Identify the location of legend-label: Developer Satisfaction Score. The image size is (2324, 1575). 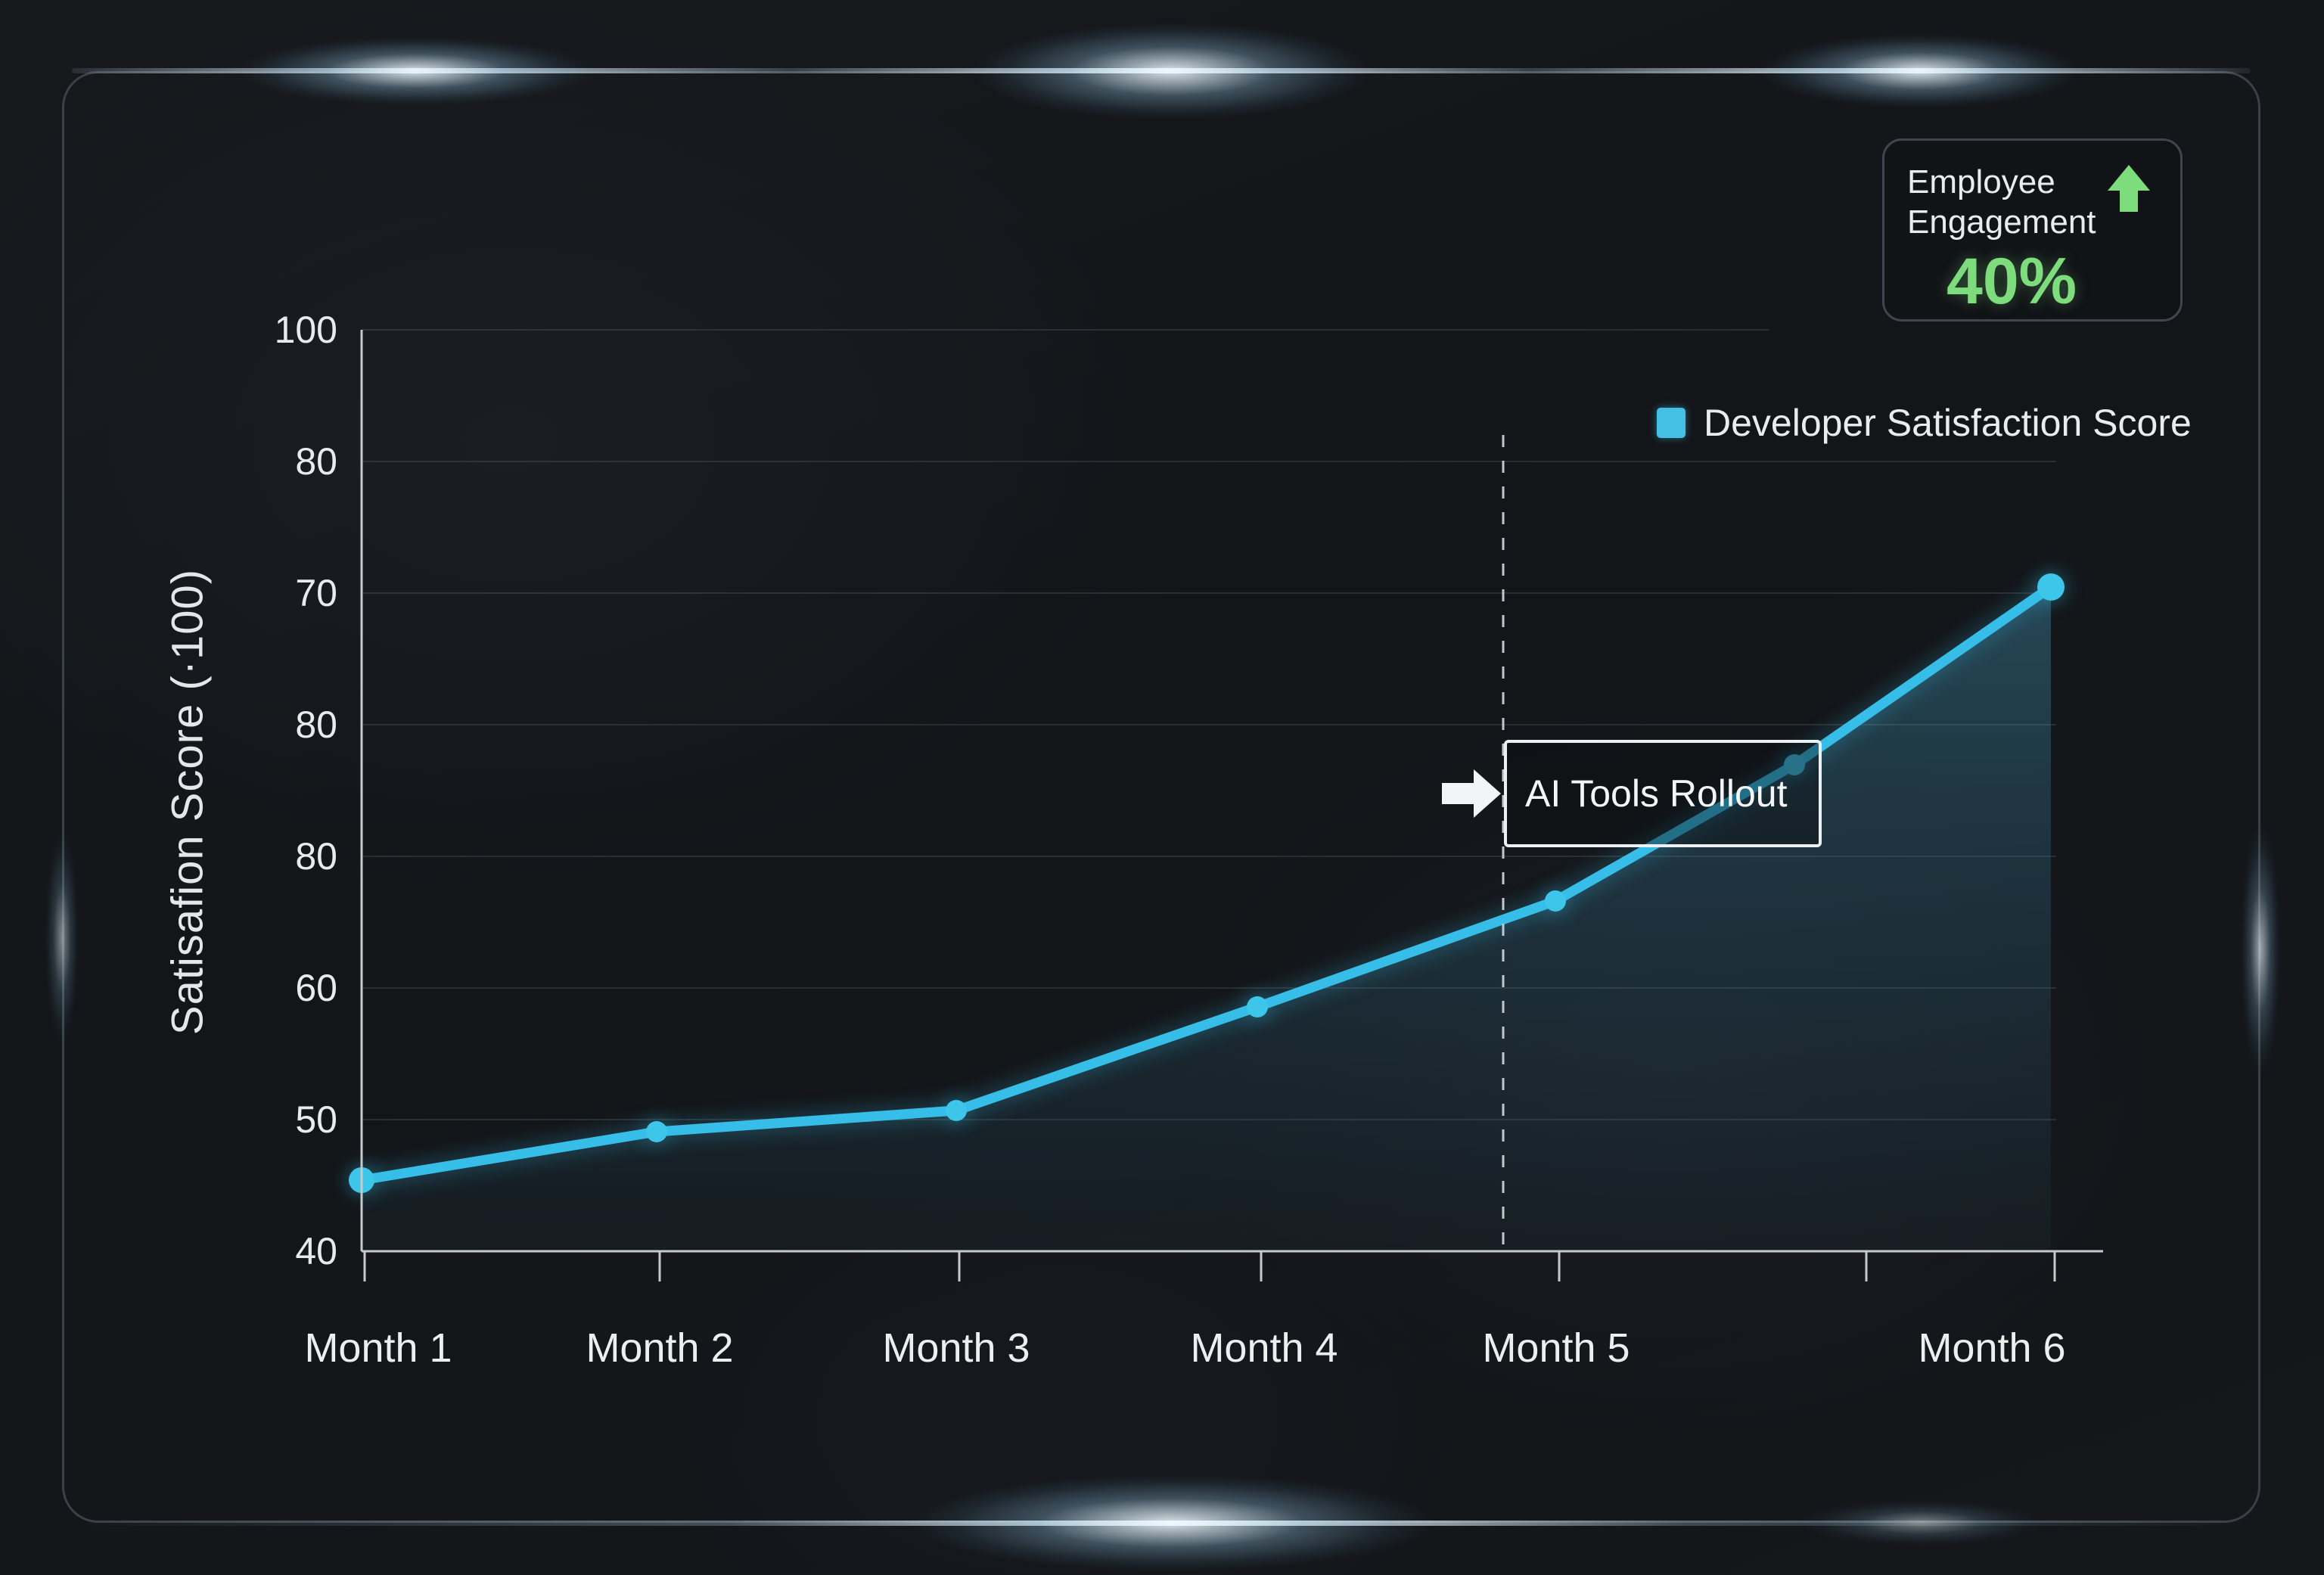
(1948, 423).